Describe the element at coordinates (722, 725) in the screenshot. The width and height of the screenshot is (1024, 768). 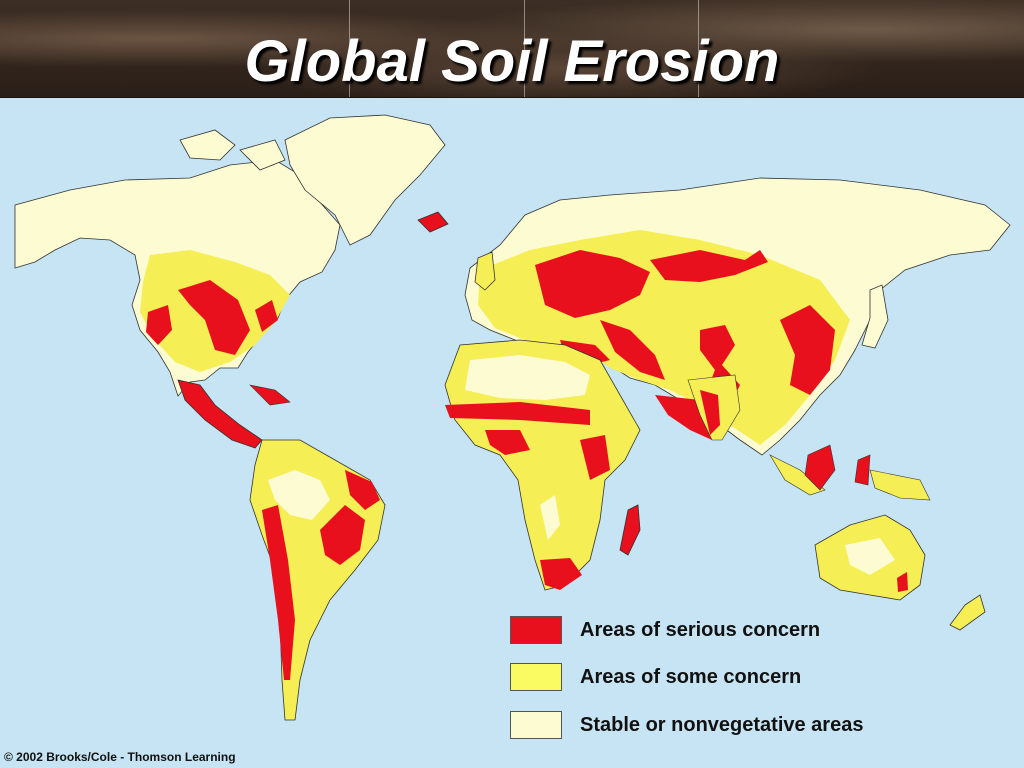
I see `legend-label: Stable or nonvegetative areas` at that location.